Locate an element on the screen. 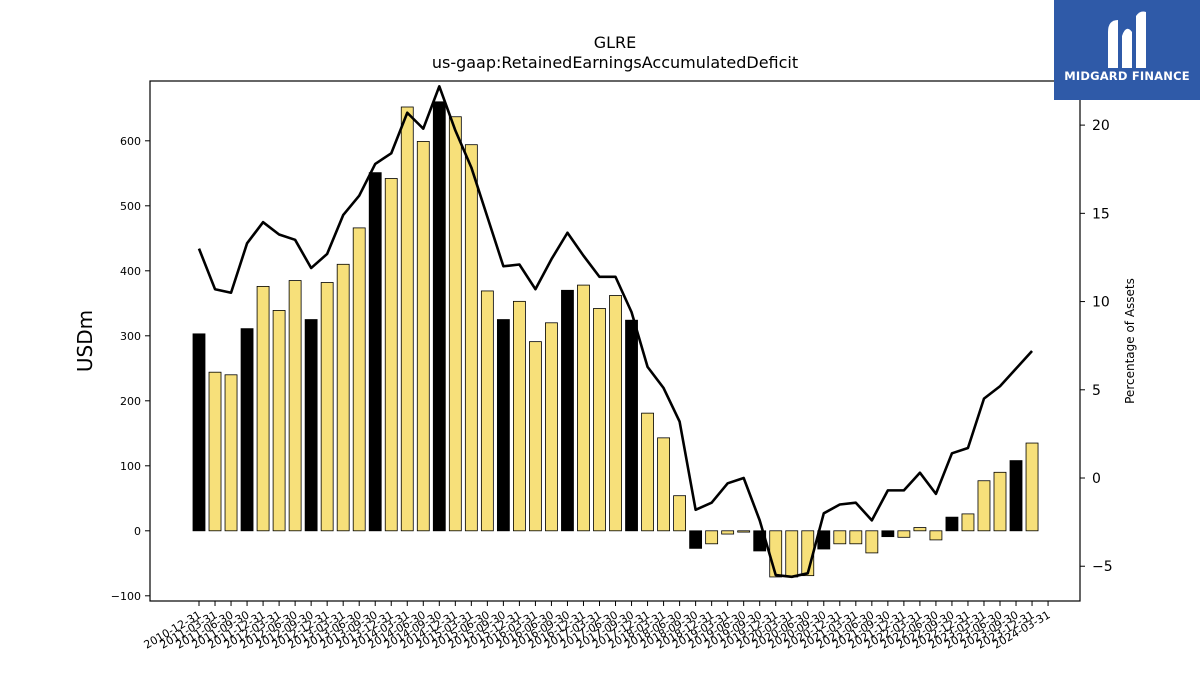 This screenshot has height=675, width=1200. y-tick-label: 0 is located at coordinates (137, 531).